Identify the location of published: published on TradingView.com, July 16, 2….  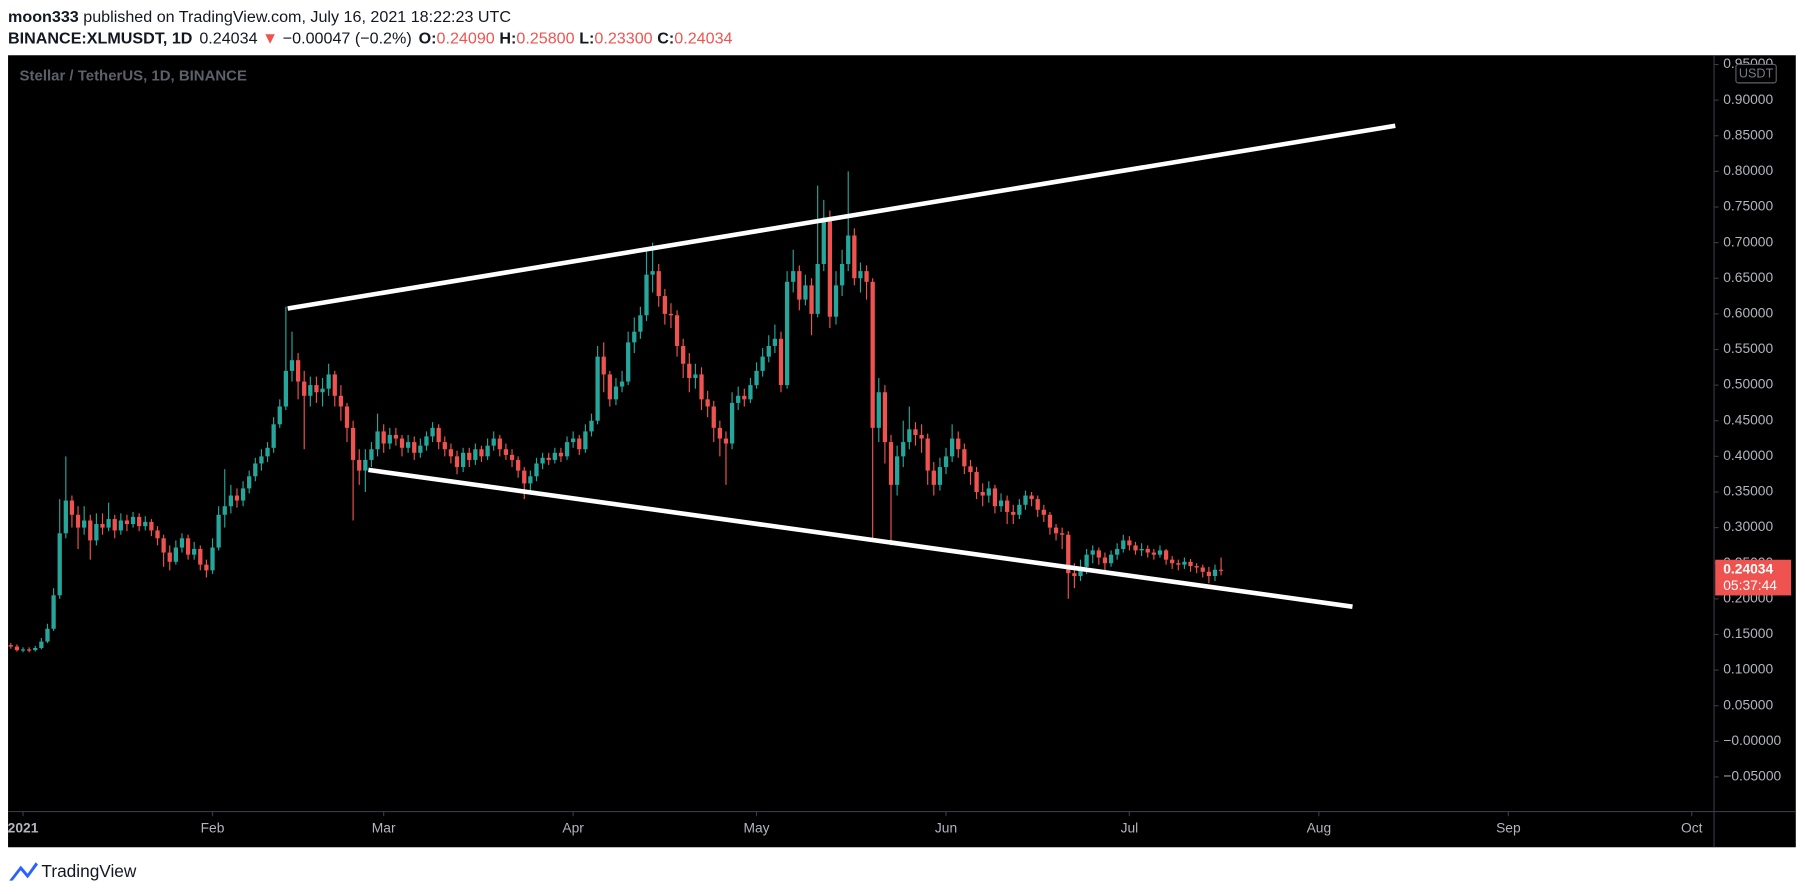
(295, 17).